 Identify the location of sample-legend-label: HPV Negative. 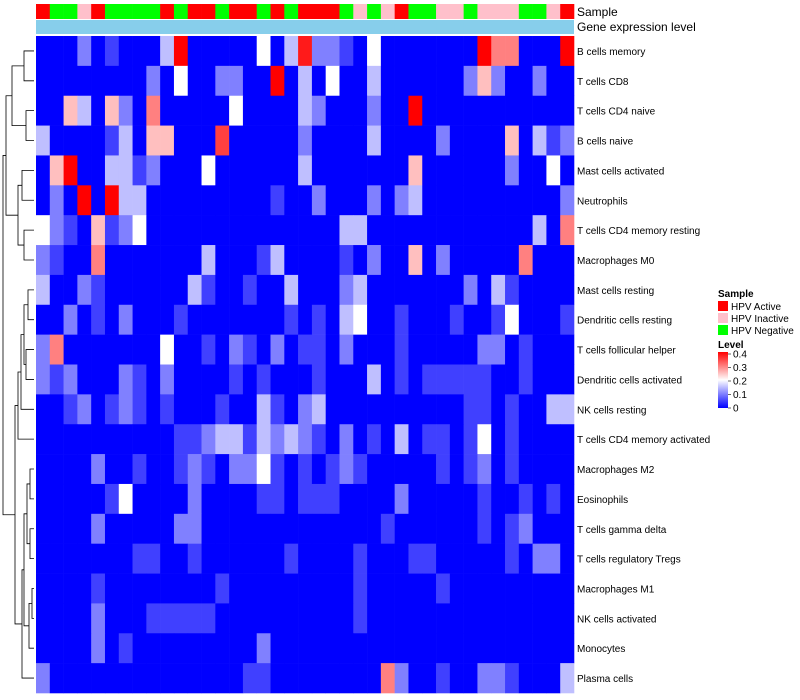
(762, 331).